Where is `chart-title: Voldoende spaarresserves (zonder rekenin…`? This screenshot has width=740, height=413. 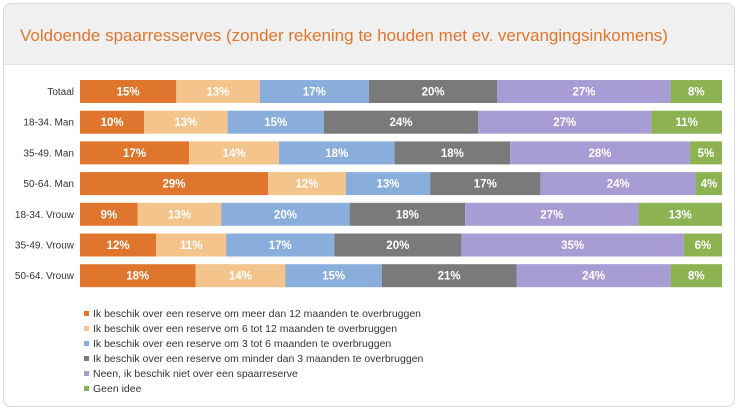 chart-title: Voldoende spaarresserves (zonder rekenin… is located at coordinates (344, 35).